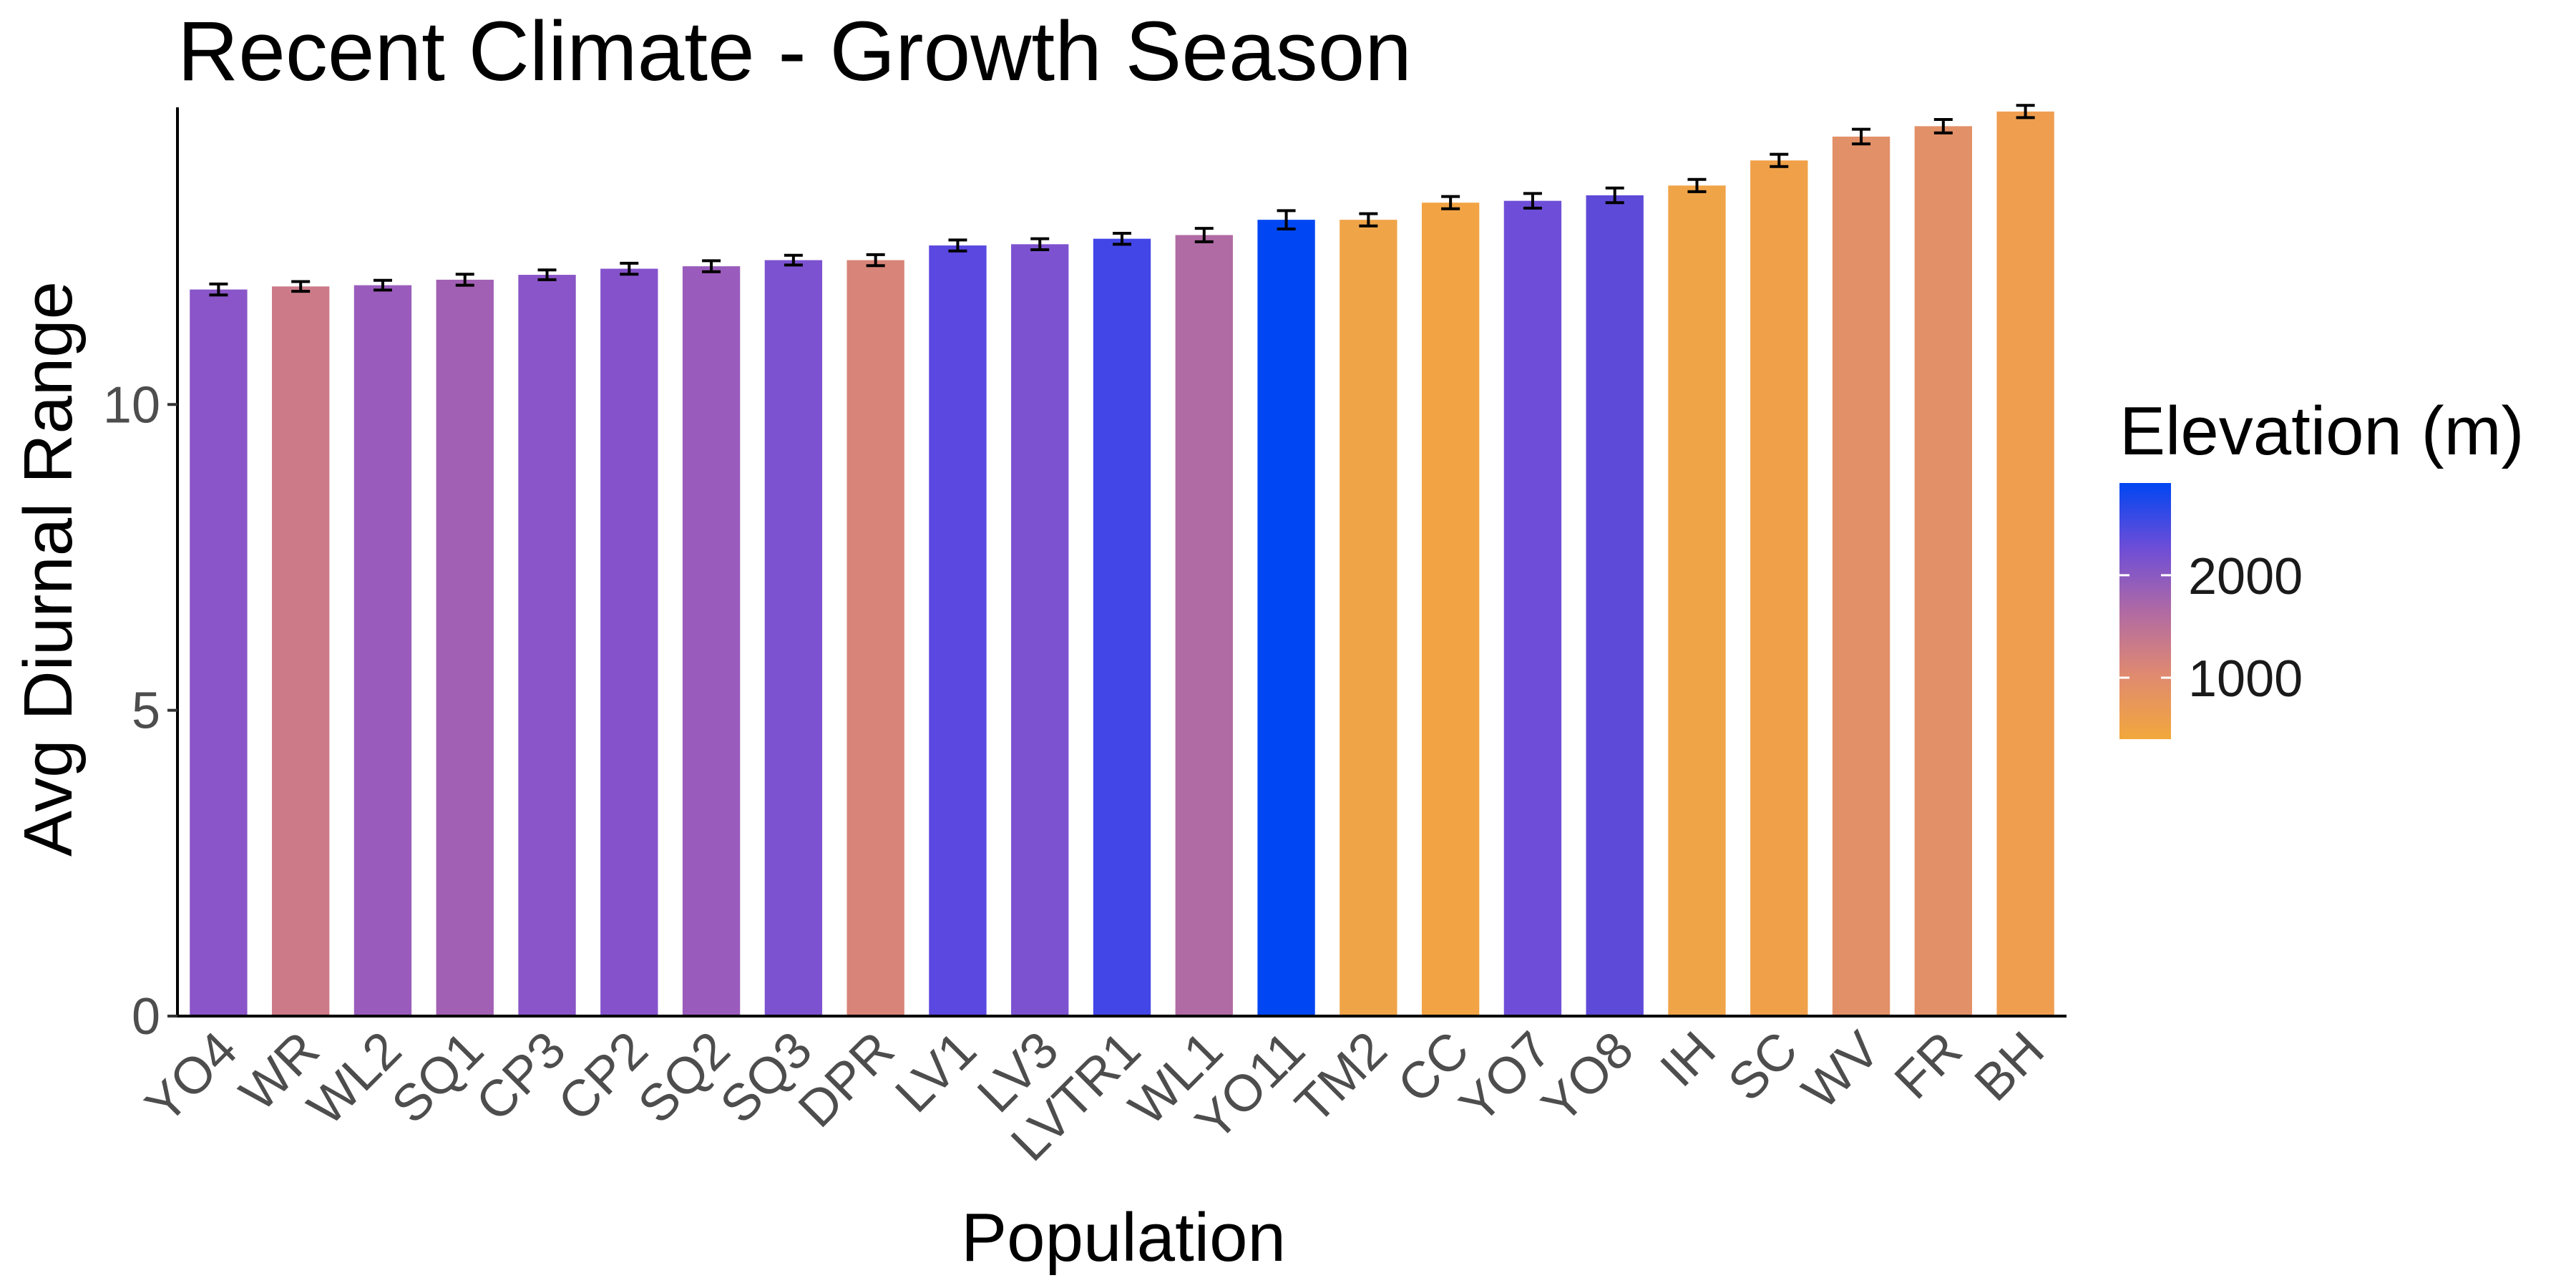 Image resolution: width=2576 pixels, height=1288 pixels. Describe the element at coordinates (354, 1078) in the screenshot. I see `x-tick-label-wl2: WL2` at that location.